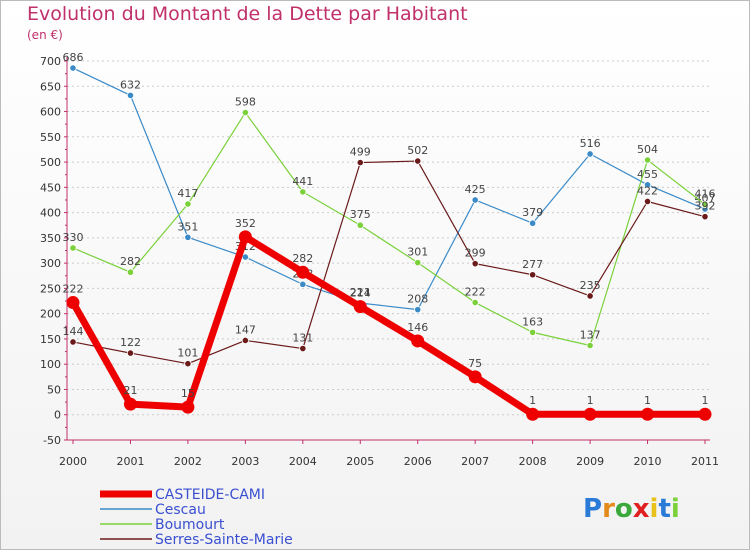 The image size is (750, 550). Describe the element at coordinates (624, 509) in the screenshot. I see `brand-letter: o` at that location.